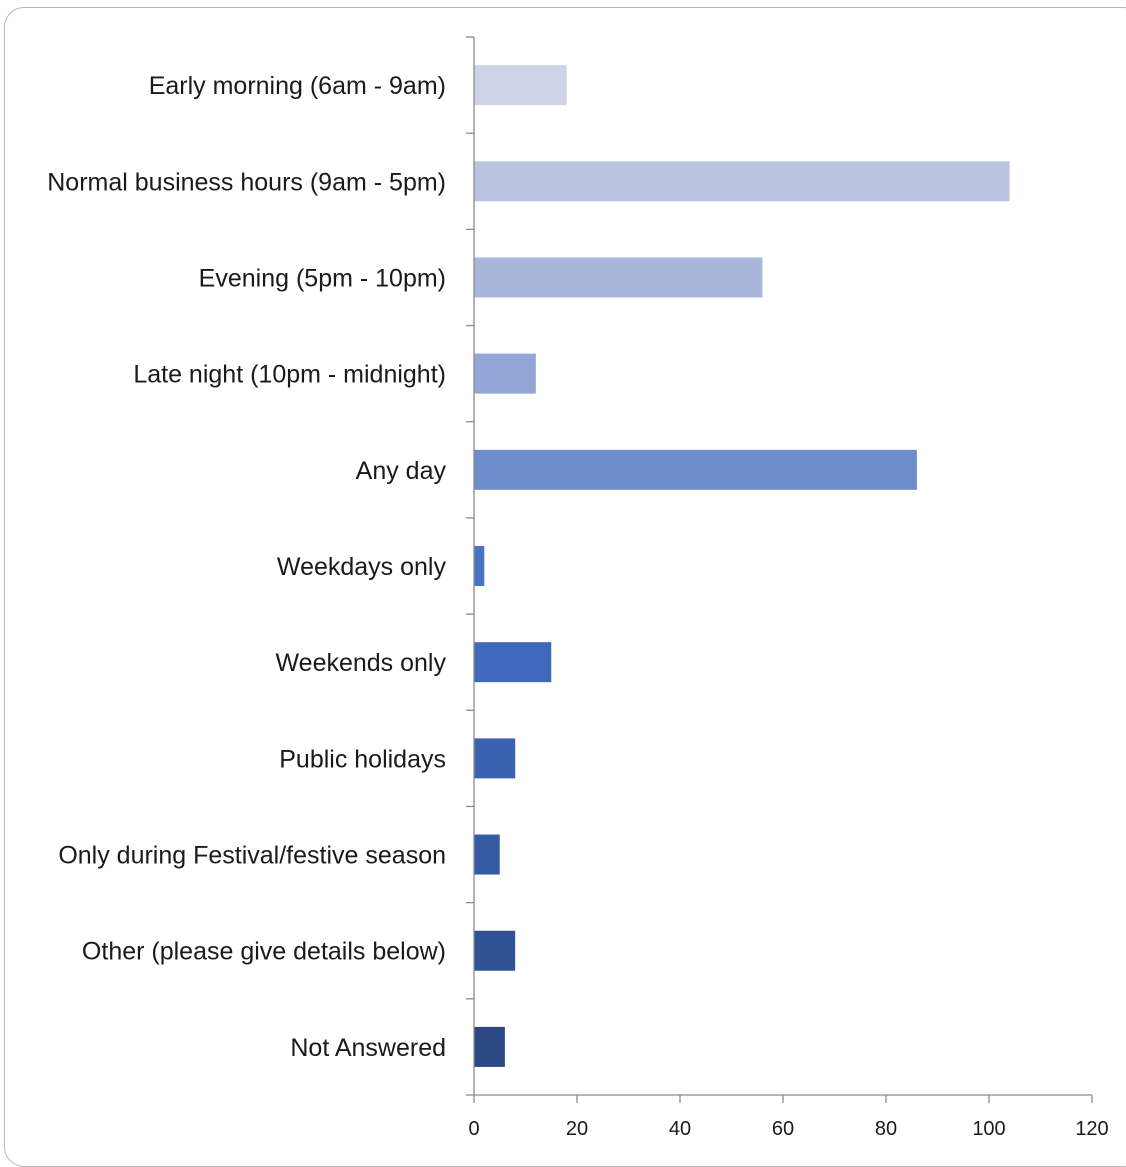  Describe the element at coordinates (988, 1129) in the screenshot. I see `x-tick-label-5: 100` at that location.